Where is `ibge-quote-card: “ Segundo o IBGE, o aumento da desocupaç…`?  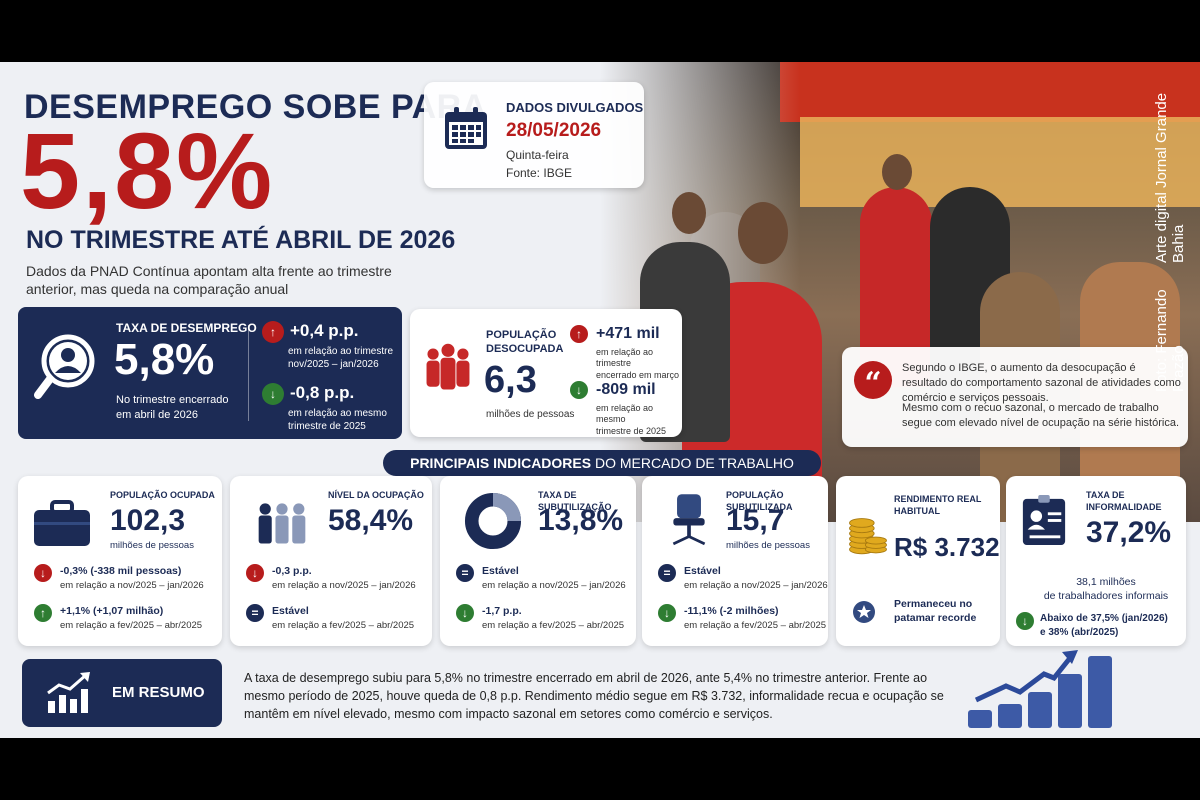
ibge-quote-card: “ Segundo o IBGE, o aumento da desocupaç… is located at coordinates (1015, 397).